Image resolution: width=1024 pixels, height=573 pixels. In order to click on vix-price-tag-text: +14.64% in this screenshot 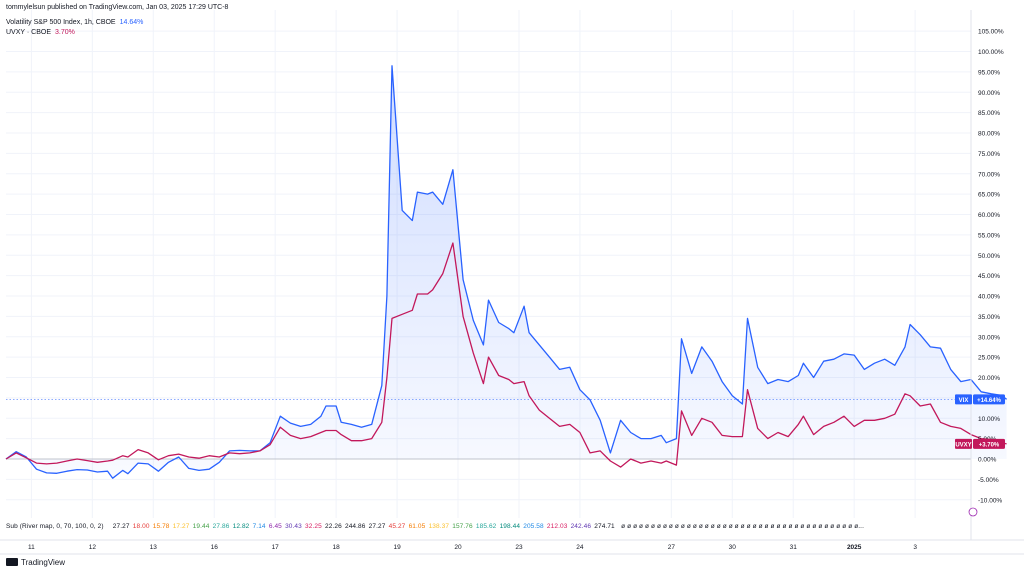, I will do `click(989, 401)`.